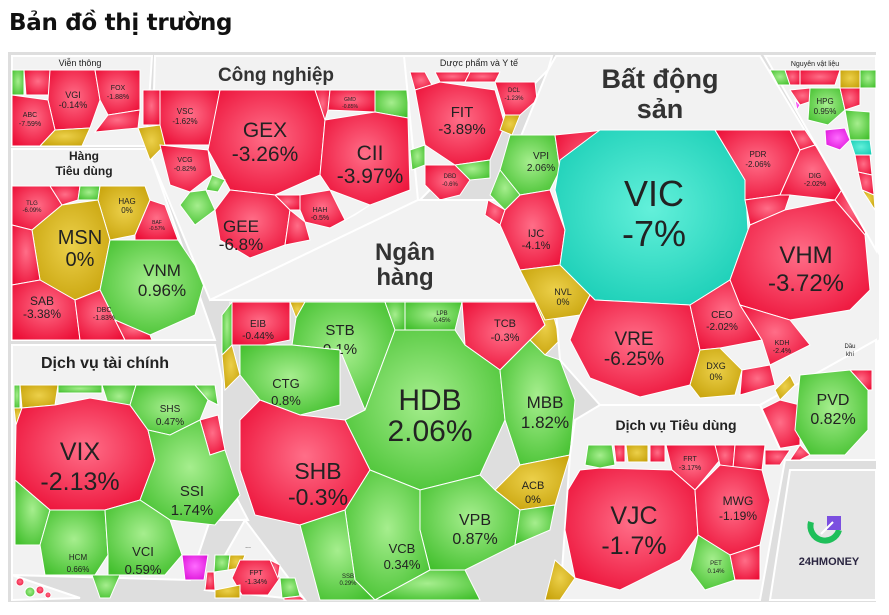 Image resolution: width=889 pixels, height=615 pixels. Describe the element at coordinates (73, 105) in the screenshot. I see `svg-text: -0.14%` at that location.